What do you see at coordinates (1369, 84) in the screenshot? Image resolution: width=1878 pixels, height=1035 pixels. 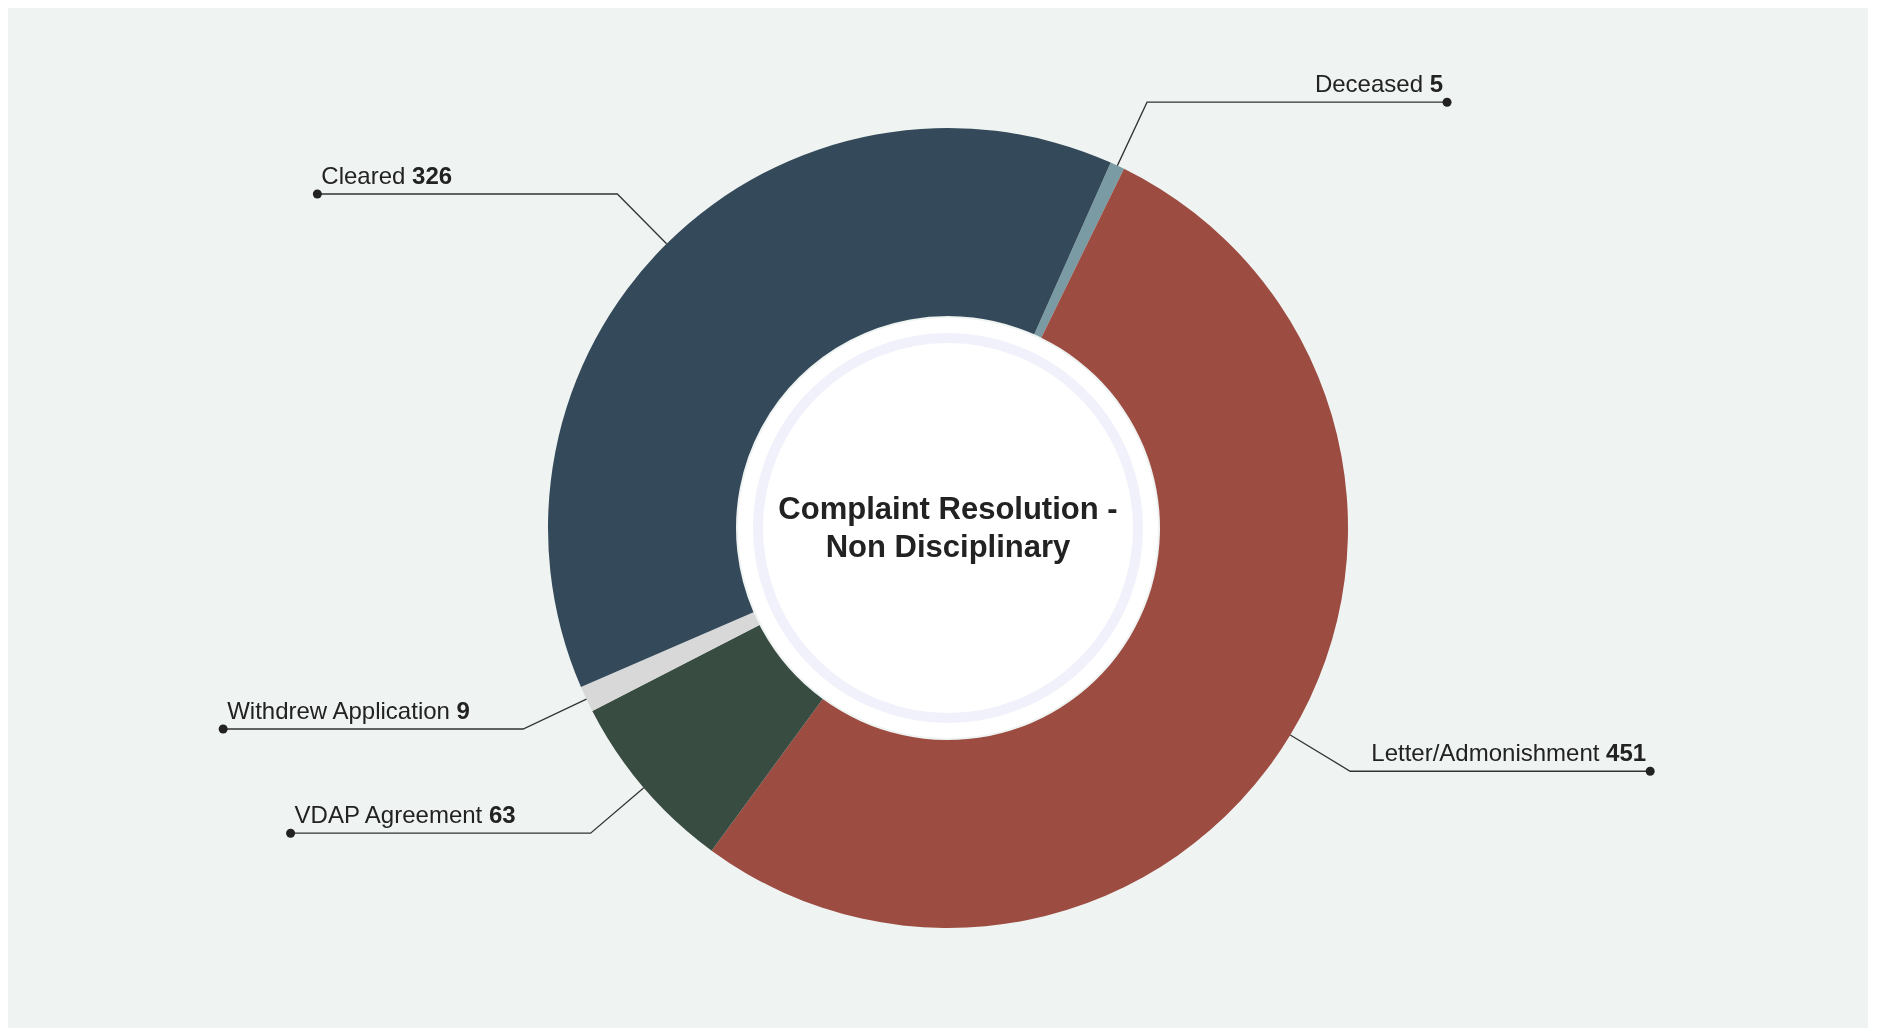 I see `slice-label: Deceased` at bounding box center [1369, 84].